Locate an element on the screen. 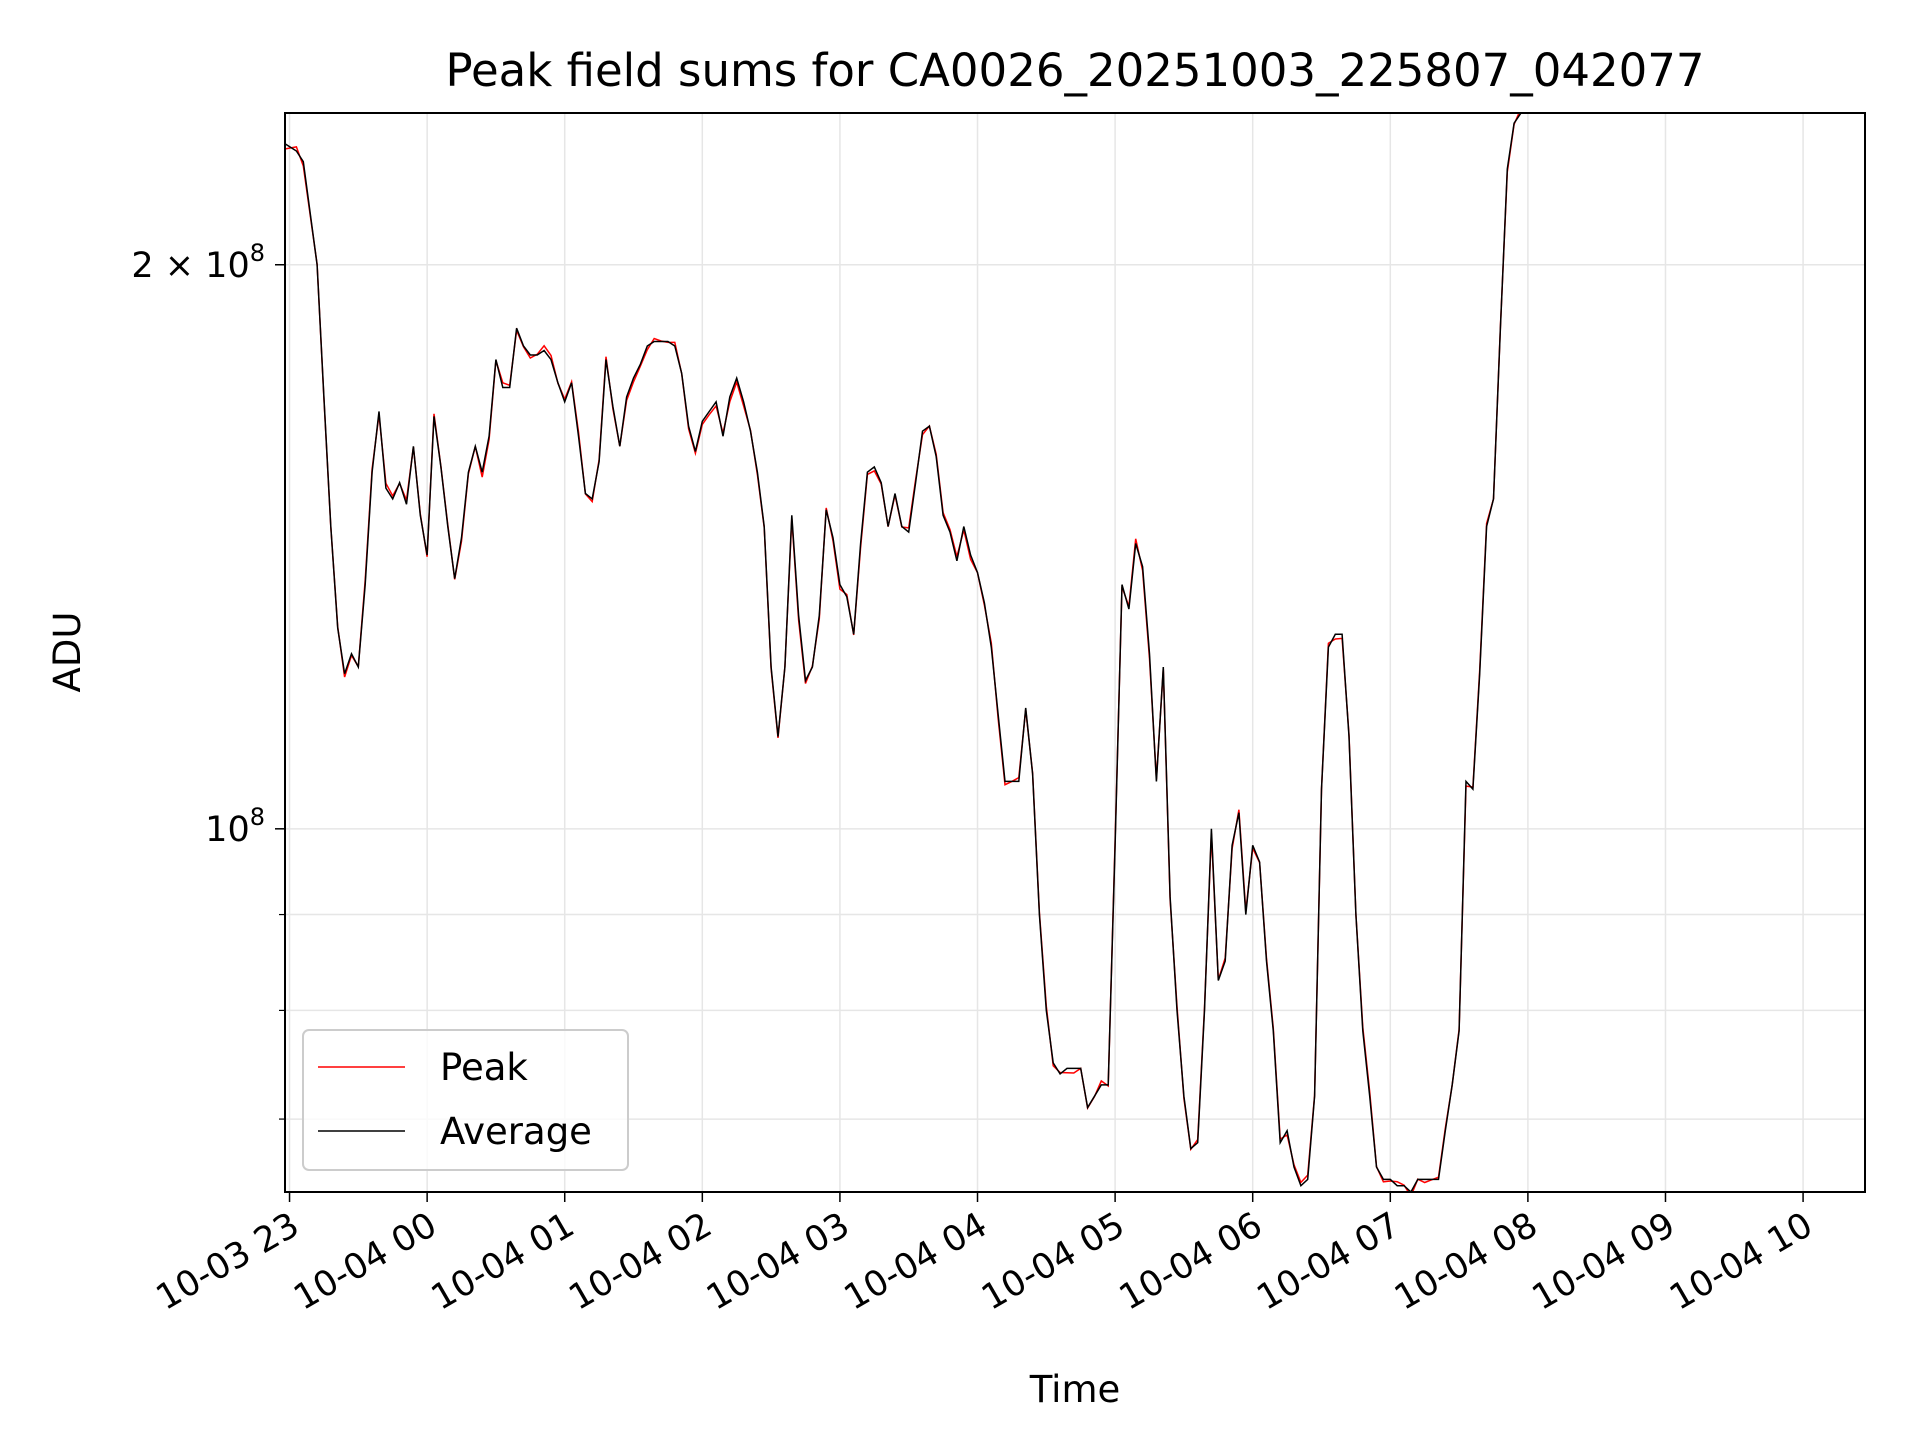 The height and width of the screenshot is (1440, 1920). y-tick-label: 108 is located at coordinates (235, 826).